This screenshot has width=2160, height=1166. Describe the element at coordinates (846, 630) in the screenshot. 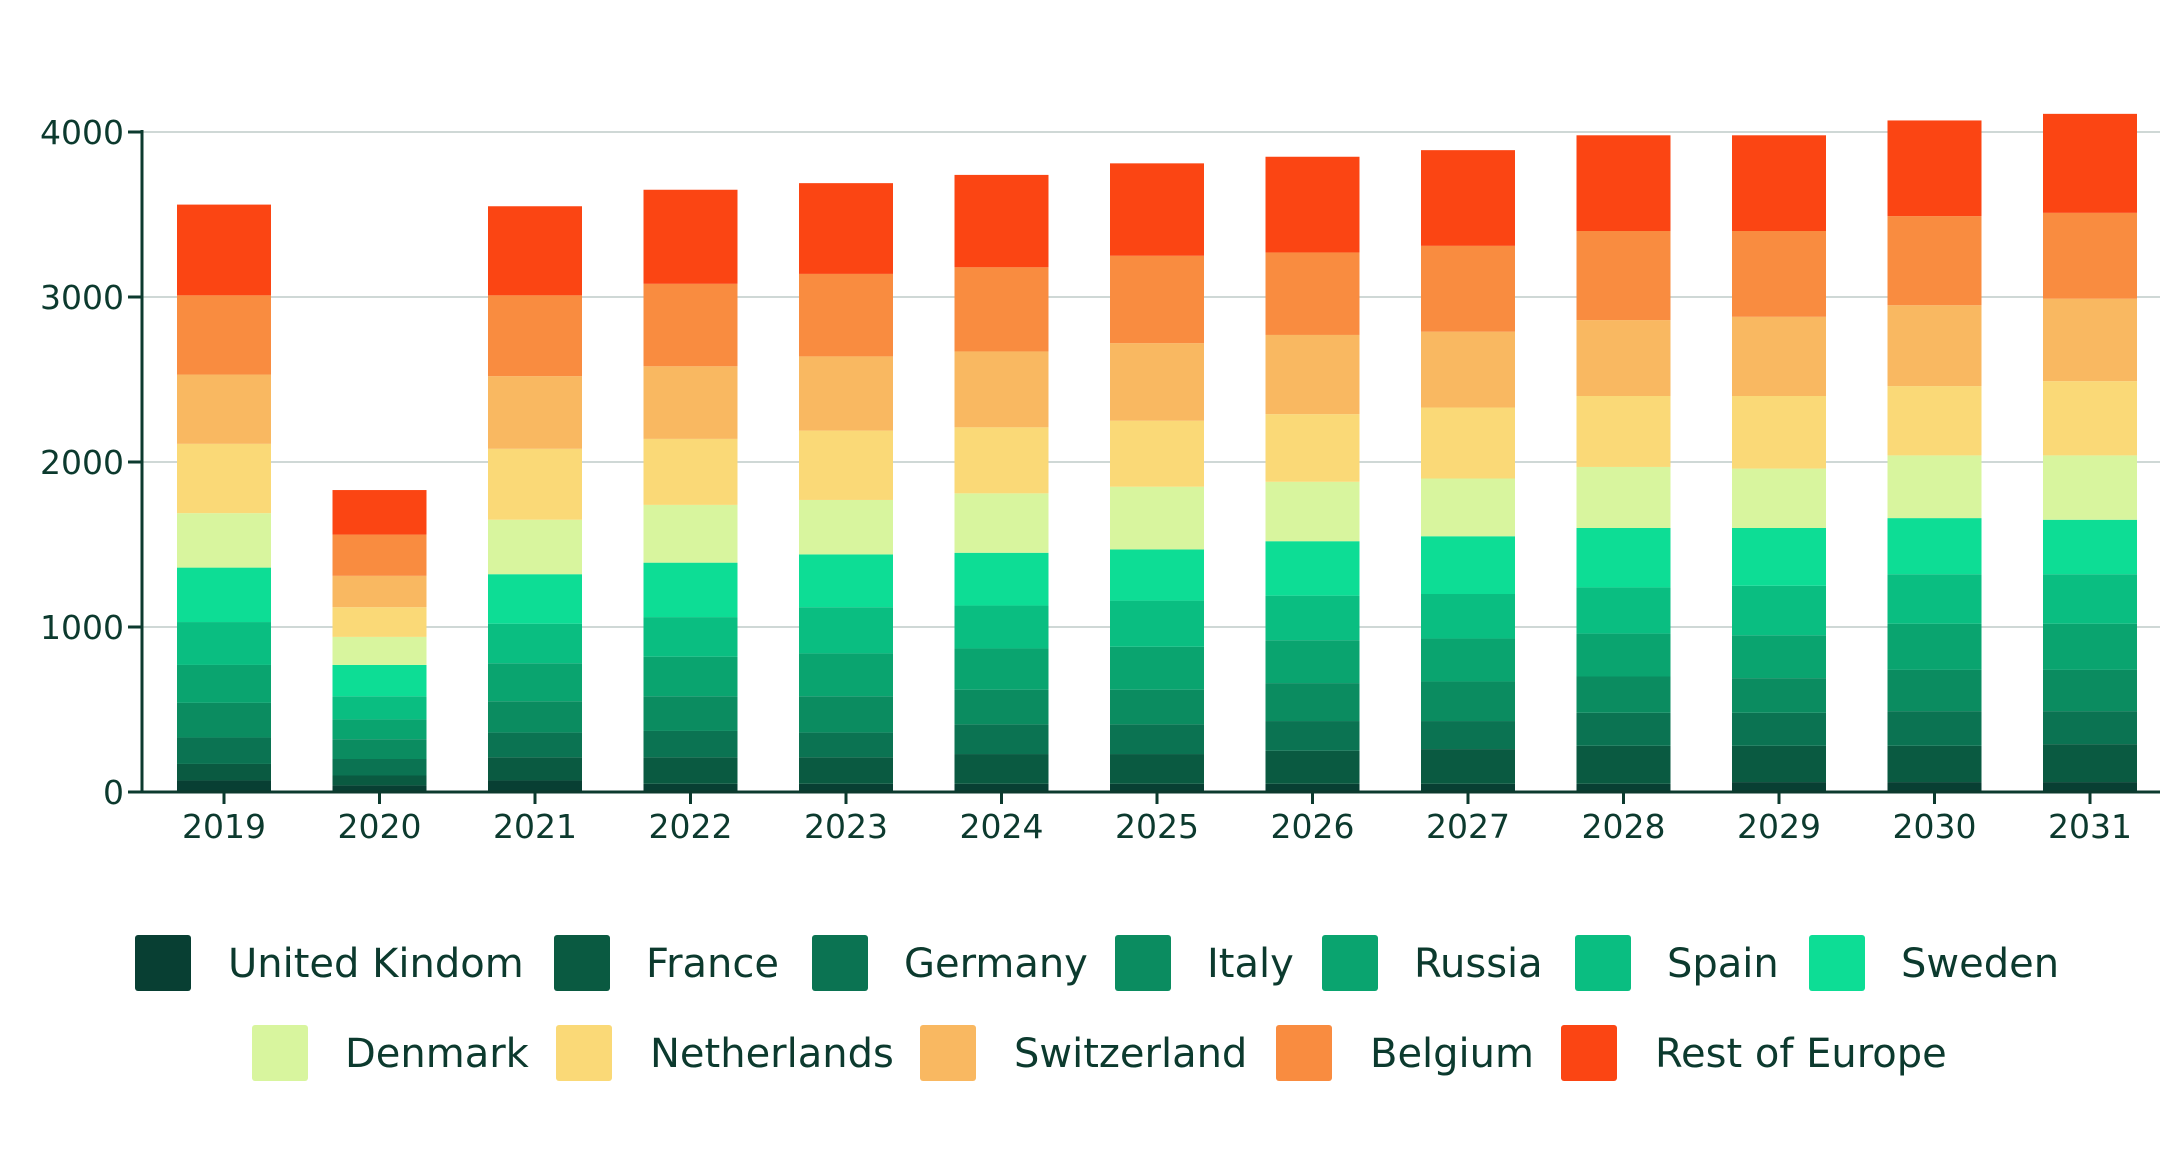

I see `bar-segment: Spain 2023: 280` at that location.